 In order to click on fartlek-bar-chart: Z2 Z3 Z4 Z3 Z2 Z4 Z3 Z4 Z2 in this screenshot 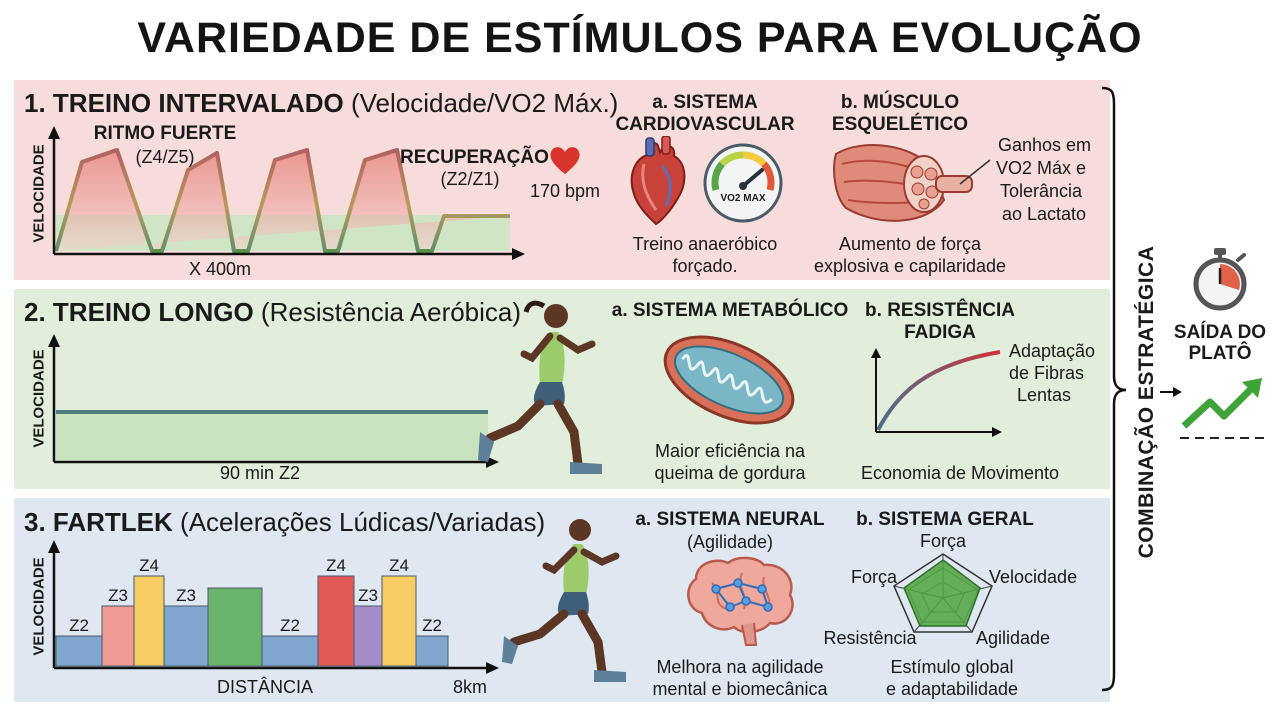, I will do `click(273, 607)`.